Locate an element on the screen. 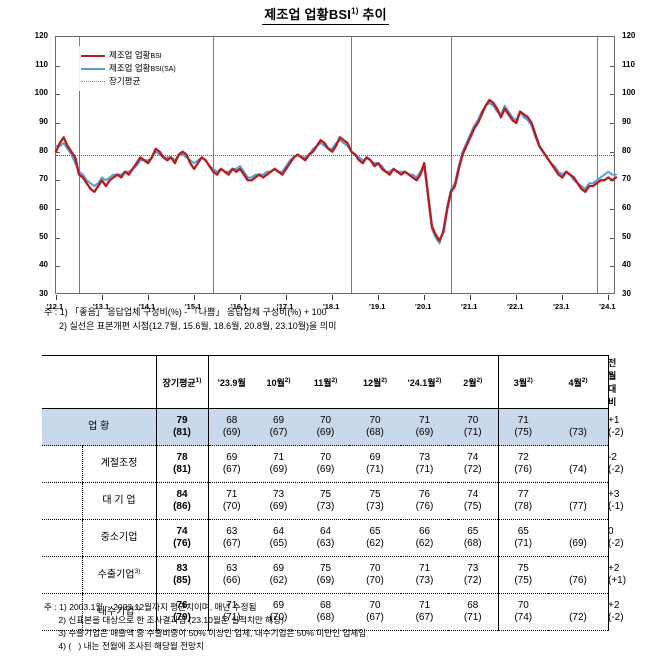 This screenshot has width=651, height=658. header-col-0: '23.9월 is located at coordinates (231, 382).